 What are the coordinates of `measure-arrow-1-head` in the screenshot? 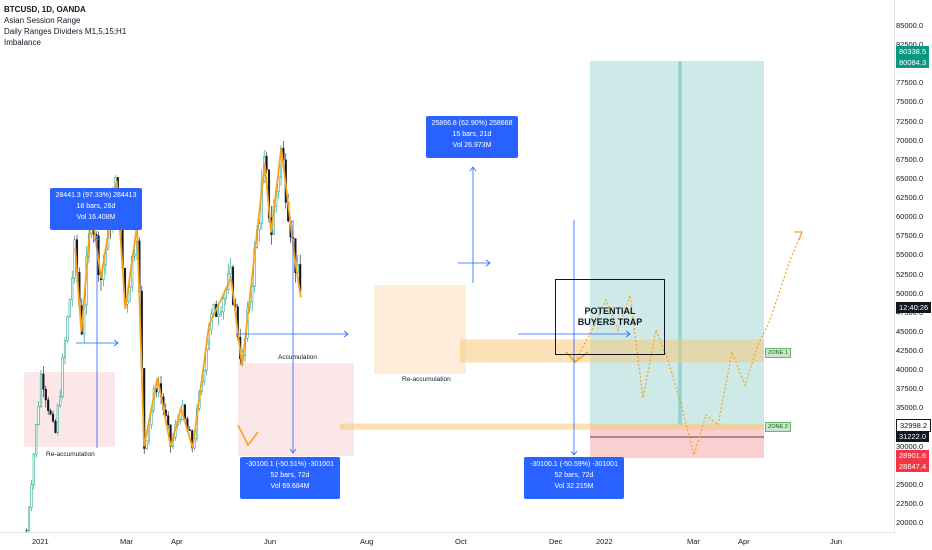 It's located at (97, 239).